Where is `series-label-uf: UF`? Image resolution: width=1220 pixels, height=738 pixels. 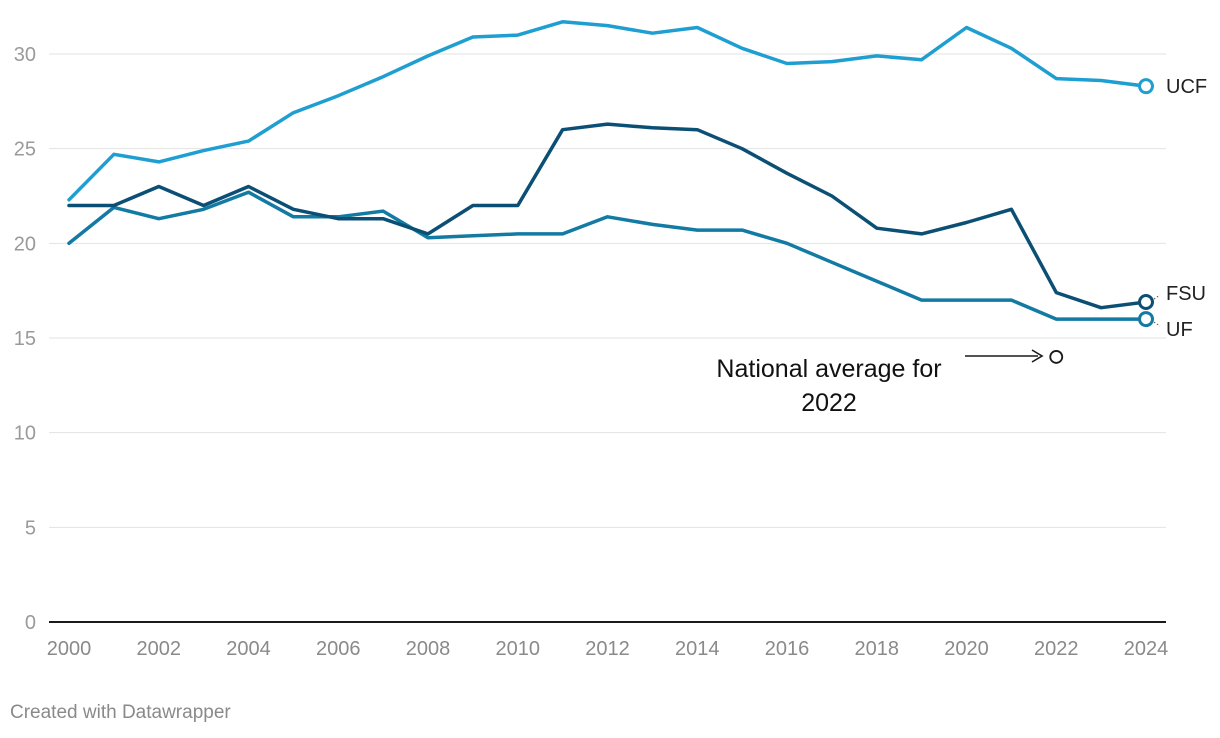
series-label-uf: UF is located at coordinates (1179, 330).